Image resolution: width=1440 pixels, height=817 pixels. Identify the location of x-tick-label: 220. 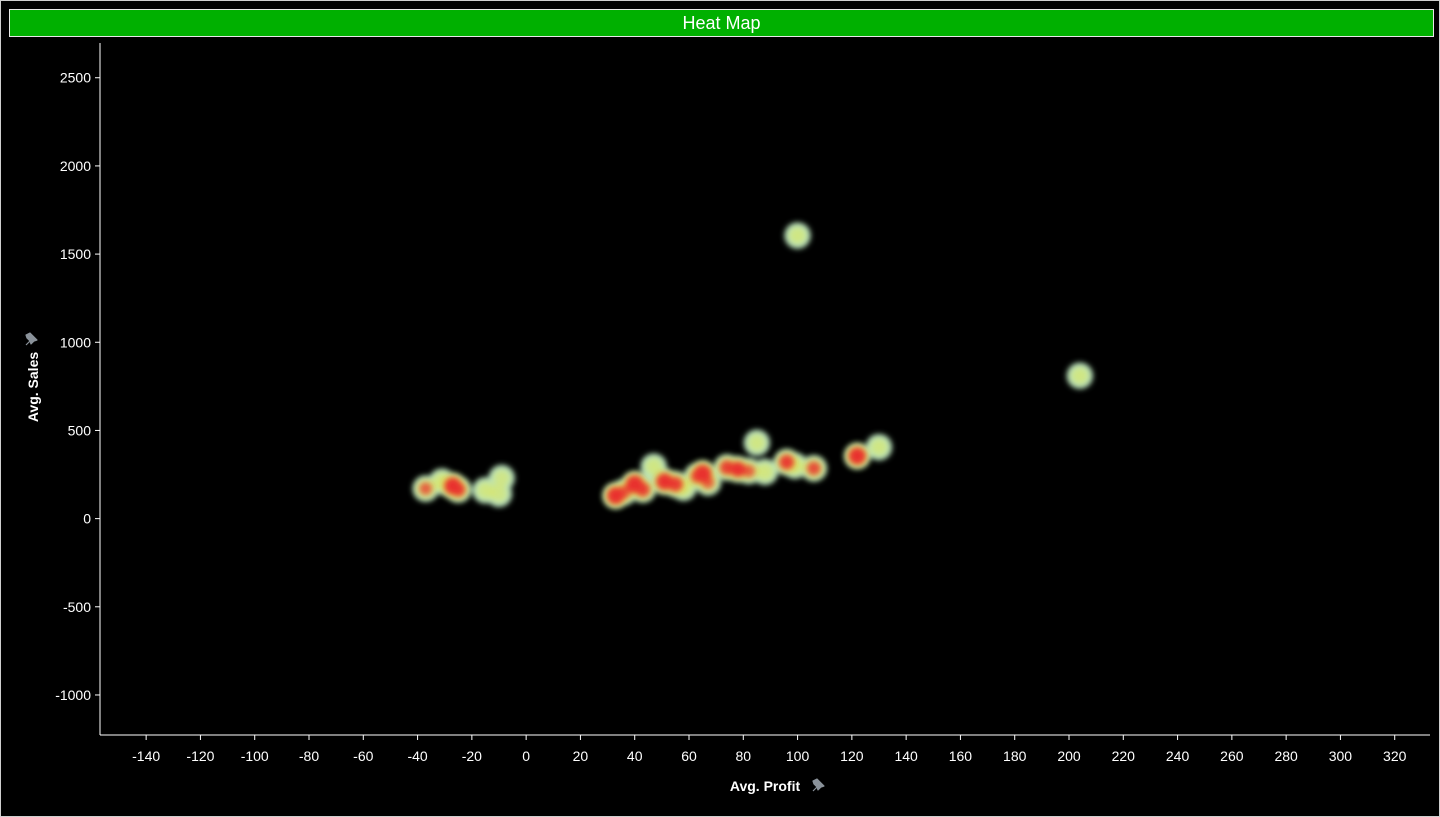
(1124, 756).